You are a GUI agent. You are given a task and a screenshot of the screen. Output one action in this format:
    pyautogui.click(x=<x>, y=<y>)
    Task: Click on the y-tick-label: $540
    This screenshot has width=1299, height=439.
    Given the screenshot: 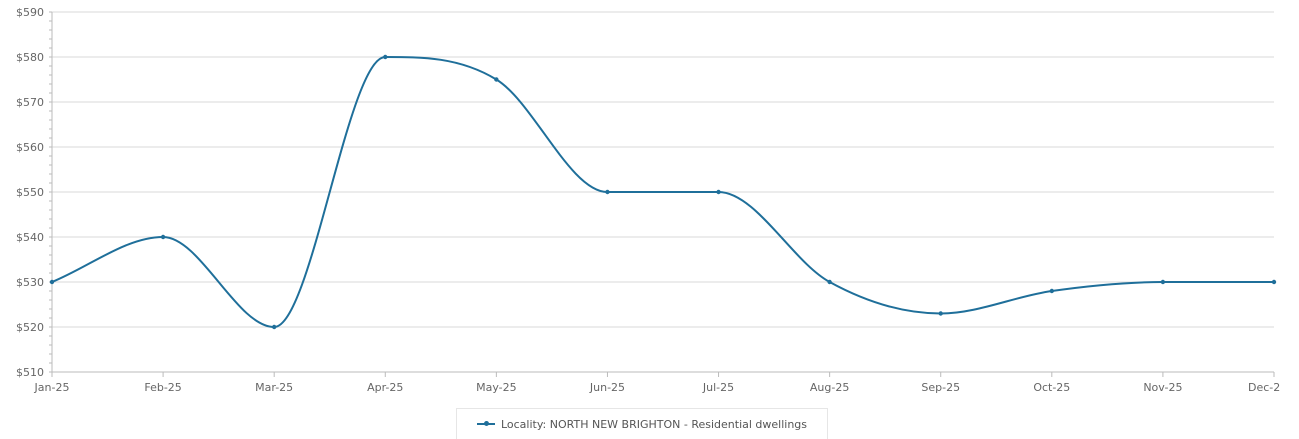 What is the action you would take?
    pyautogui.click(x=30, y=237)
    